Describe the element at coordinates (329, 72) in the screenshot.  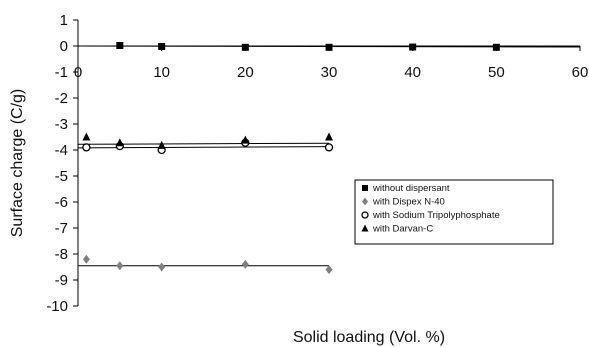
I see `x-tick-label: 30` at that location.